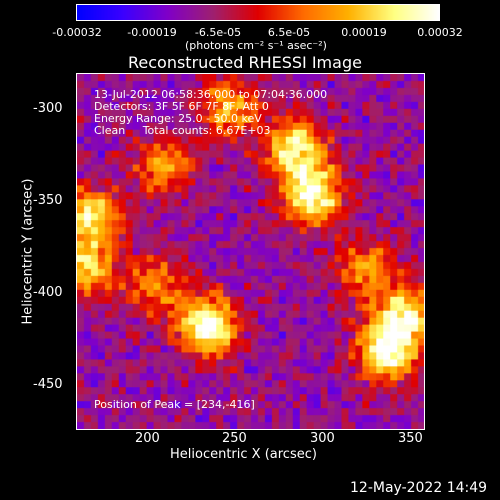  Describe the element at coordinates (48, 384) in the screenshot. I see `y-tick-label: -450` at that location.